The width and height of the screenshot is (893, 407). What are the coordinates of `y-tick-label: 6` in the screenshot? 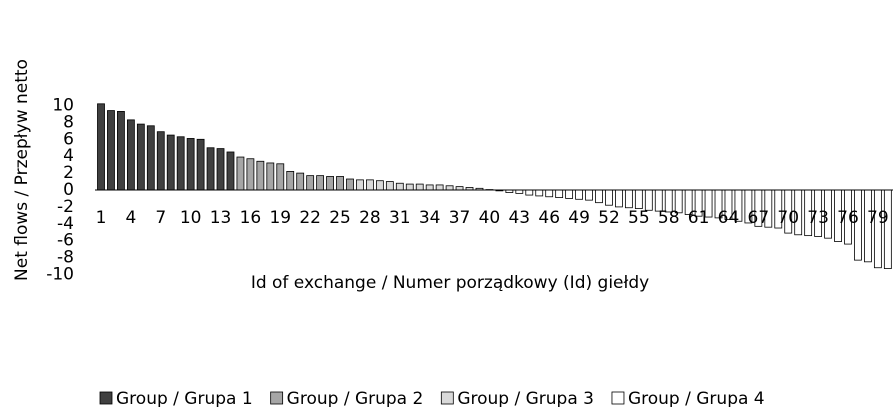 It's located at (68, 139).